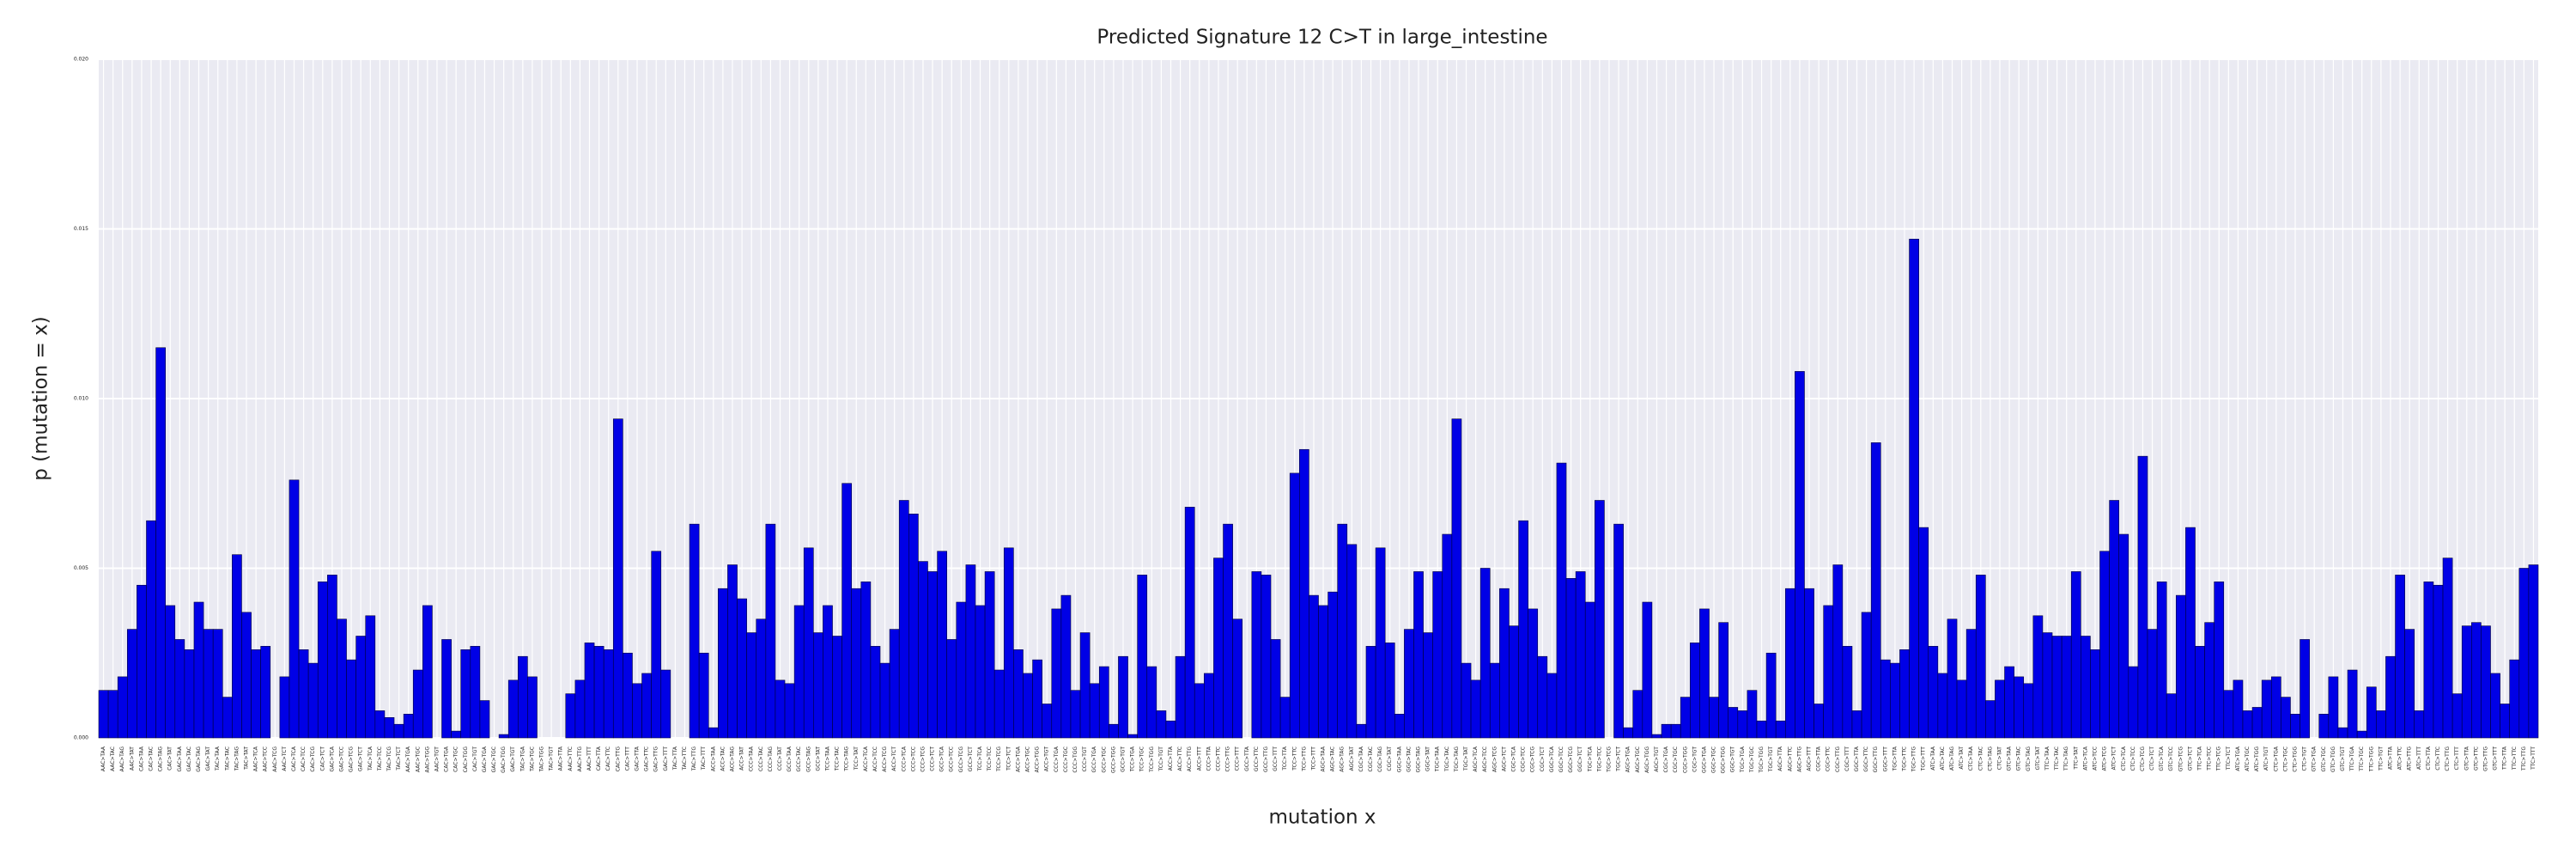 The height and width of the screenshot is (859, 2576). I want to click on x-tick-label: GGC>TTG, so click(1876, 760).